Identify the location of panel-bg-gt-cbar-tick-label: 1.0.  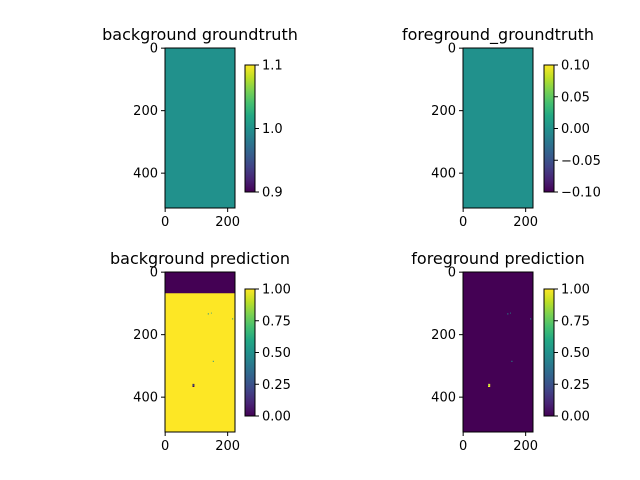
(272, 129).